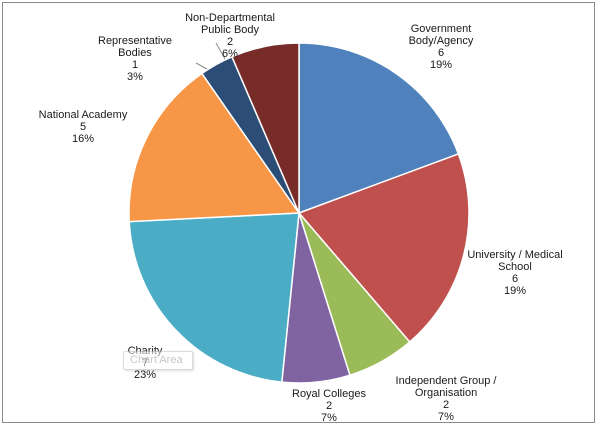 The image size is (599, 427). Describe the element at coordinates (135, 59) in the screenshot. I see `data-label-representative-bodies: Representative Bodies 1 3%` at that location.